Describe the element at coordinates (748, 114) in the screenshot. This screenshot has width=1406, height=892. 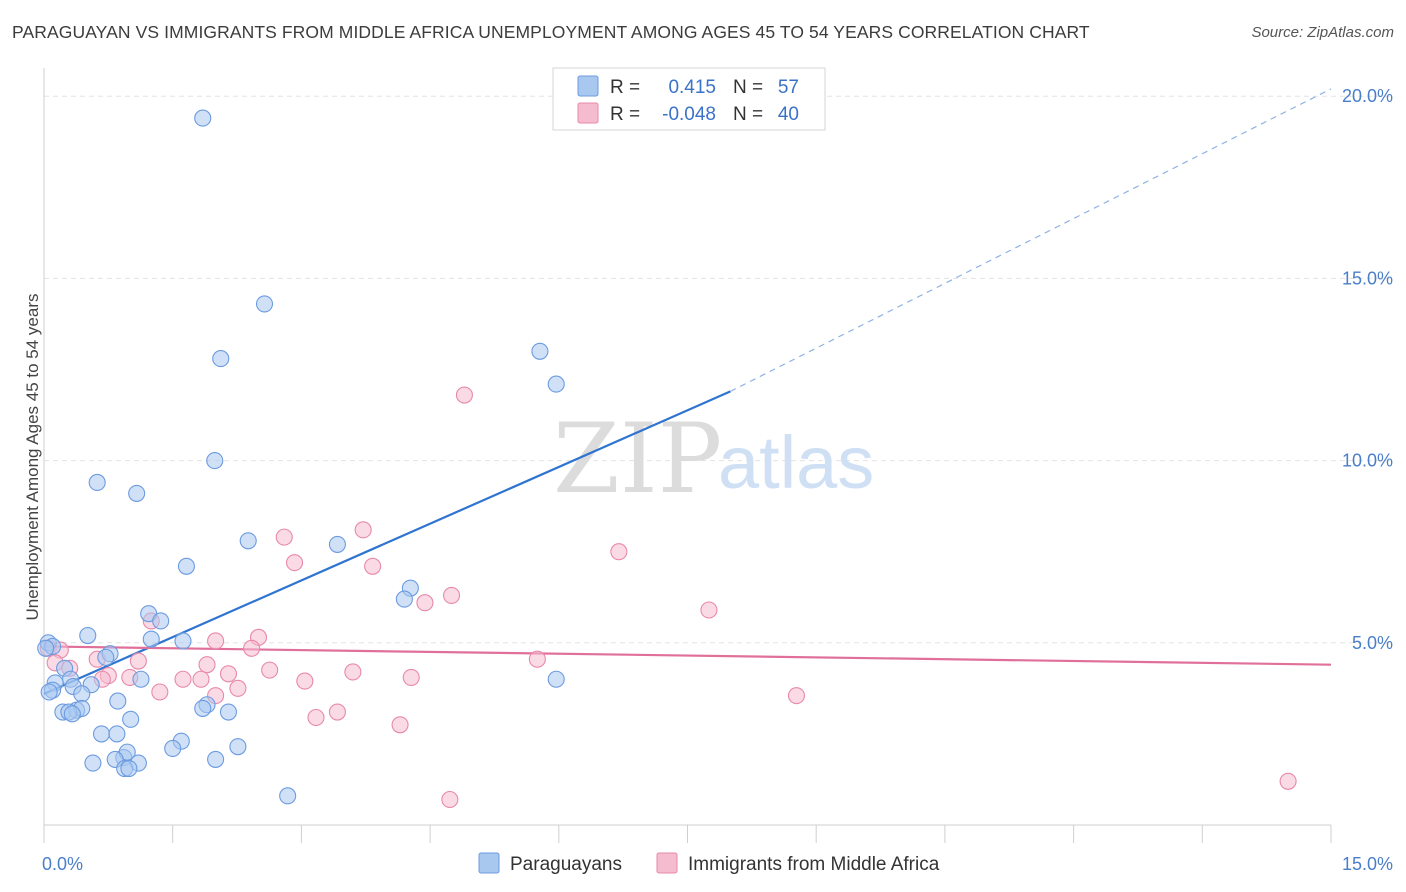
I see `legend-n-label-2: N =` at that location.